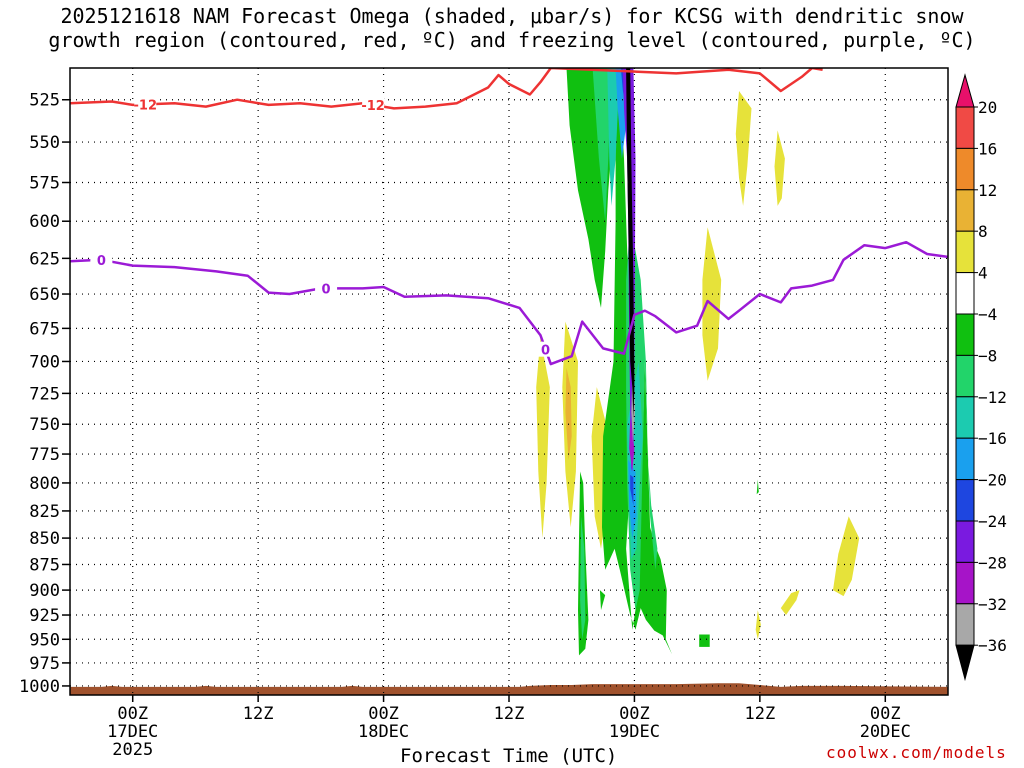 The height and width of the screenshot is (768, 1024). What do you see at coordinates (44, 425) in the screenshot?
I see `y-tick-label: 750` at bounding box center [44, 425].